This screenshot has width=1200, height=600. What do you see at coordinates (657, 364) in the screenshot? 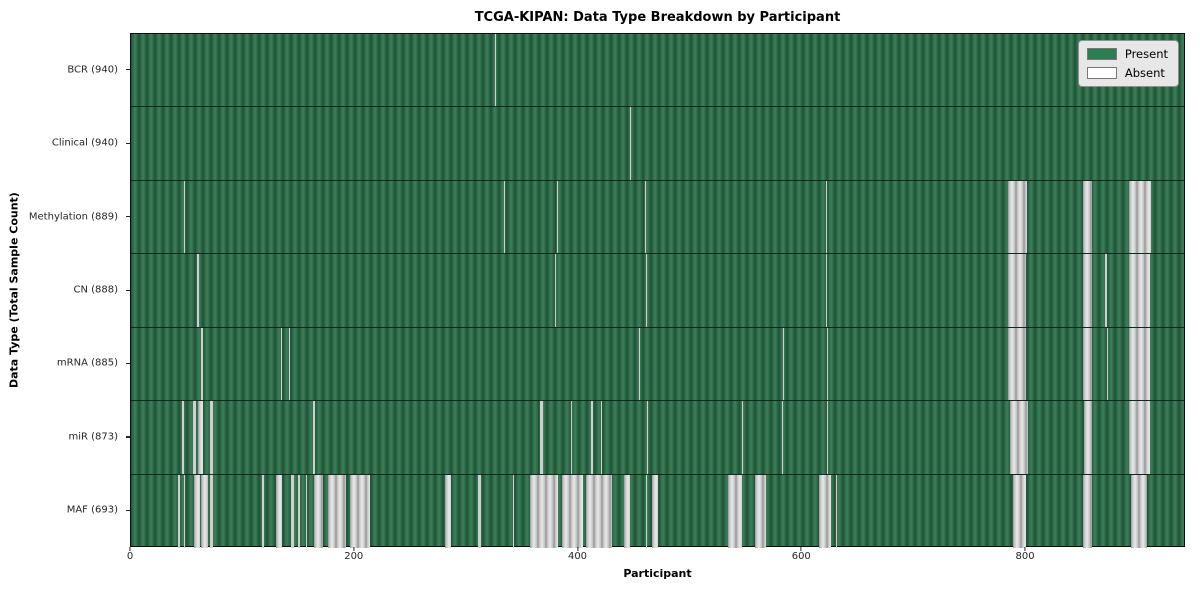
I see `row-mRNA` at bounding box center [657, 364].